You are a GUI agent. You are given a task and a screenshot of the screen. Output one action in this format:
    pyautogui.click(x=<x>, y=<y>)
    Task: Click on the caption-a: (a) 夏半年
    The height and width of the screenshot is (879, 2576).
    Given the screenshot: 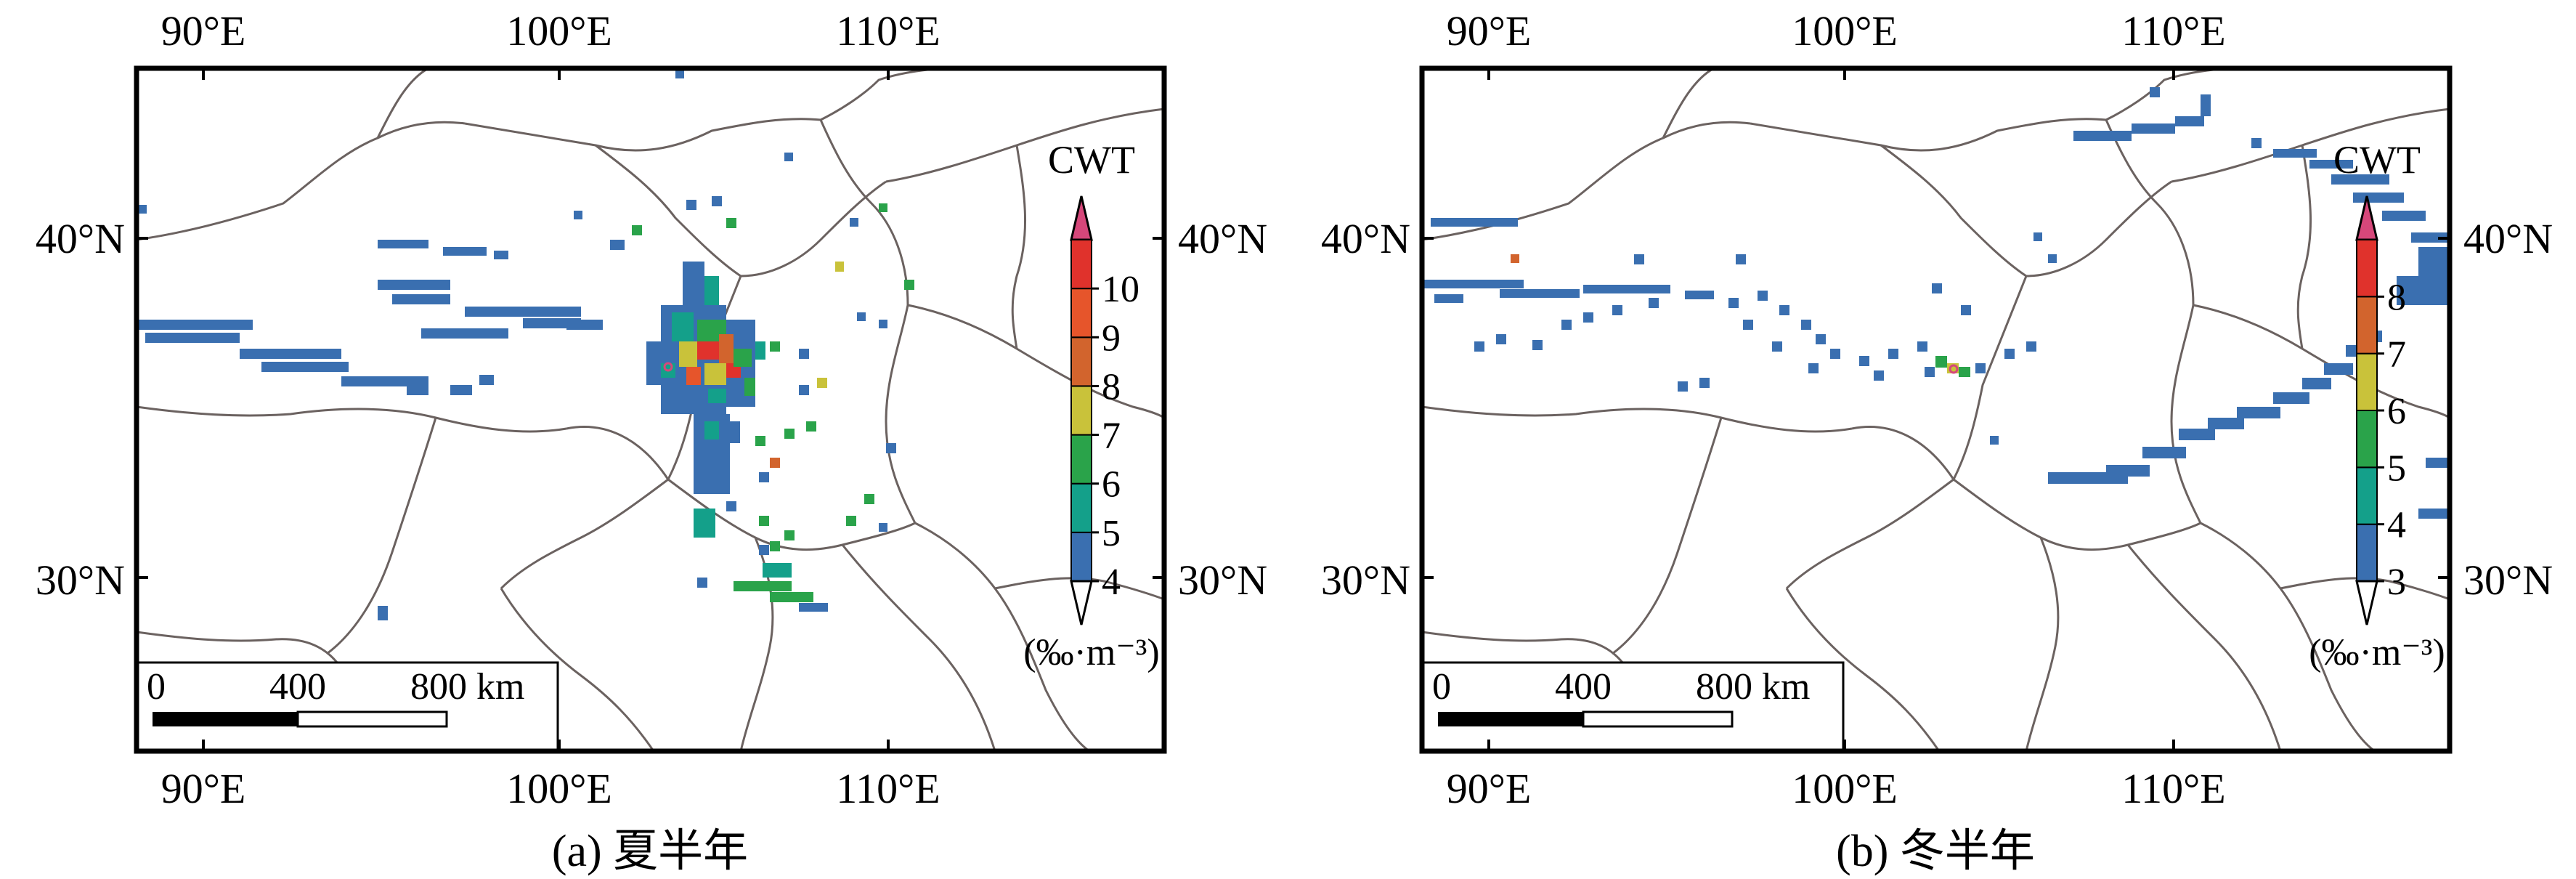 What is the action you would take?
    pyautogui.click(x=650, y=851)
    